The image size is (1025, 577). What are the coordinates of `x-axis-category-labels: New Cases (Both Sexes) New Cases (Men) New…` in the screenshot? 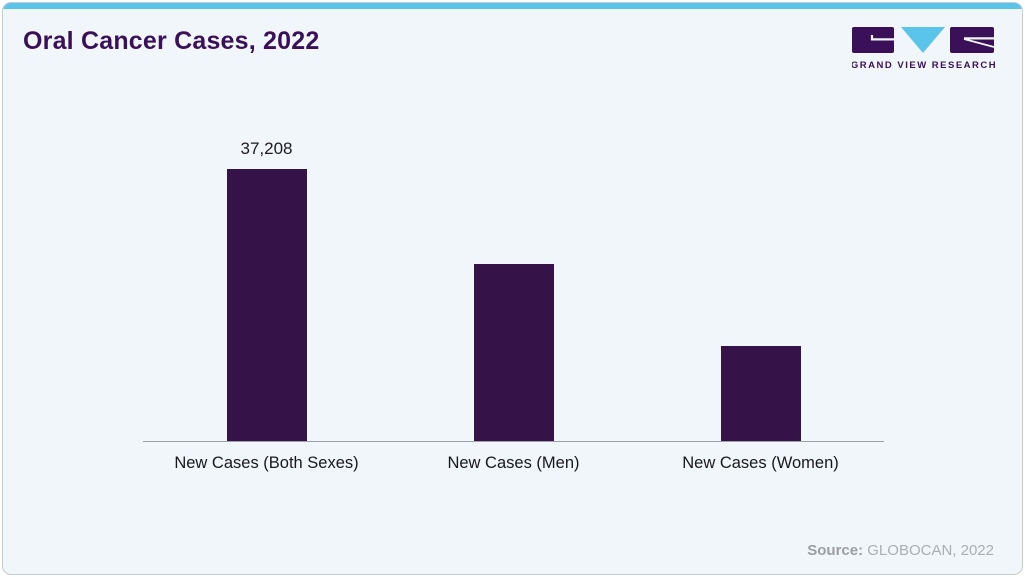 It's located at (513, 463).